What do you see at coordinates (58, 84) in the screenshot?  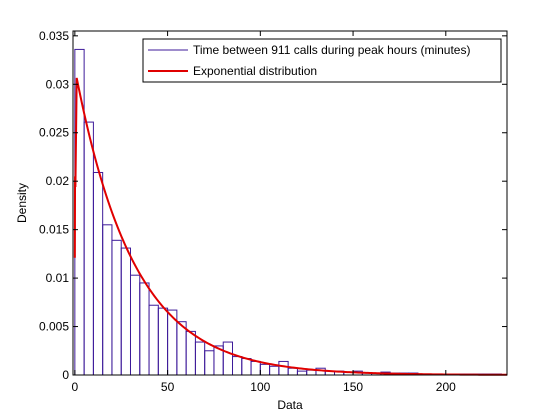 I see `y-tick-label: 0.03` at bounding box center [58, 84].